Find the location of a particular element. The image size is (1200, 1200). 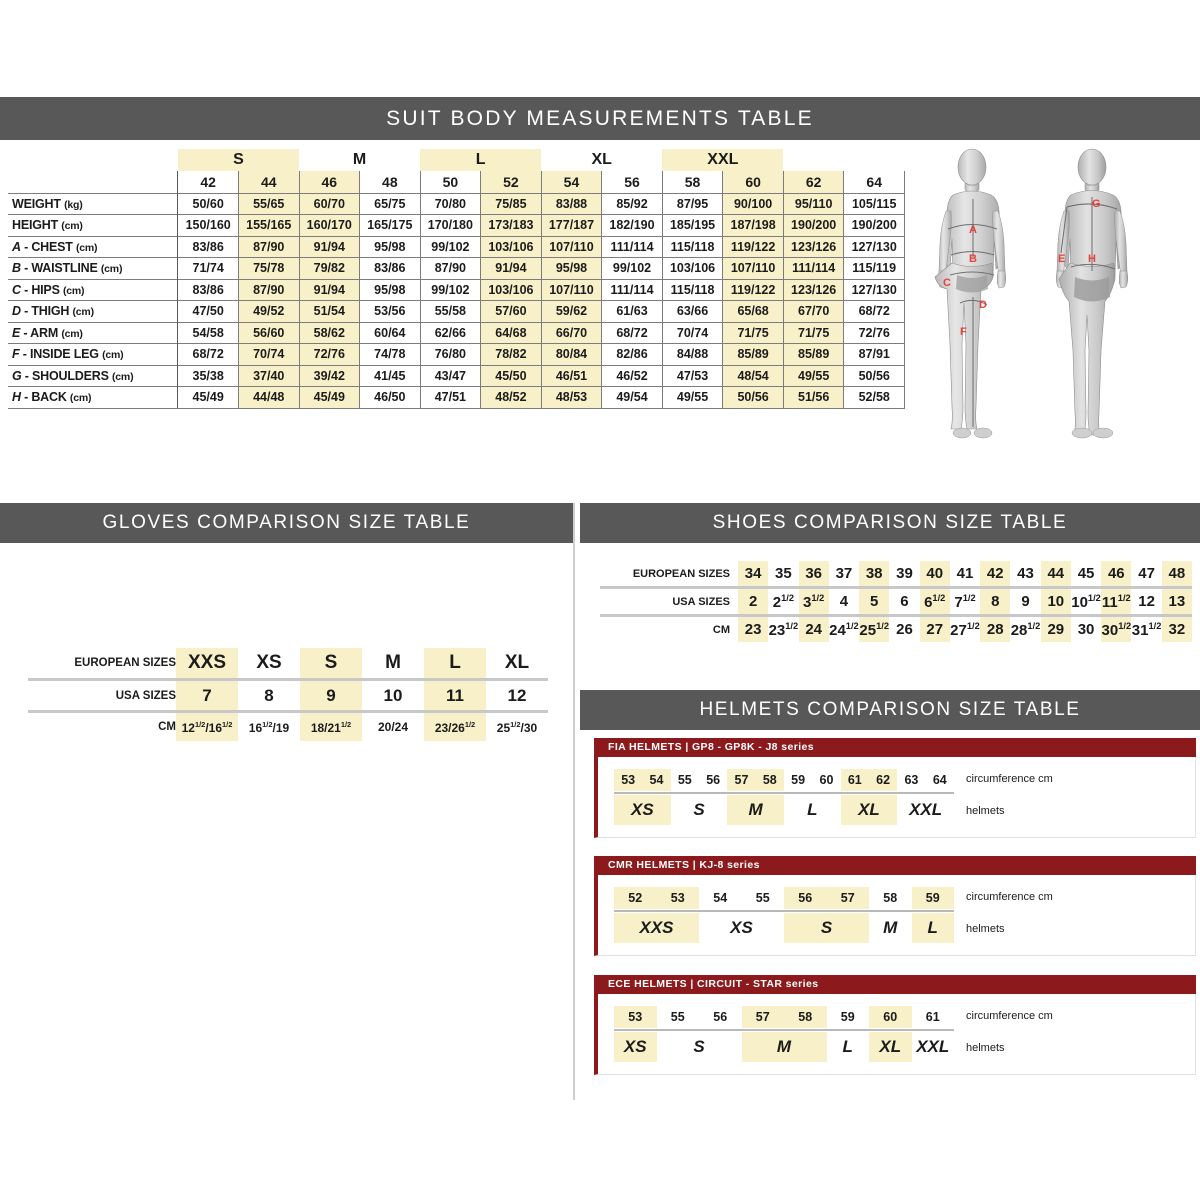

suit-group-M: M is located at coordinates (359, 159).